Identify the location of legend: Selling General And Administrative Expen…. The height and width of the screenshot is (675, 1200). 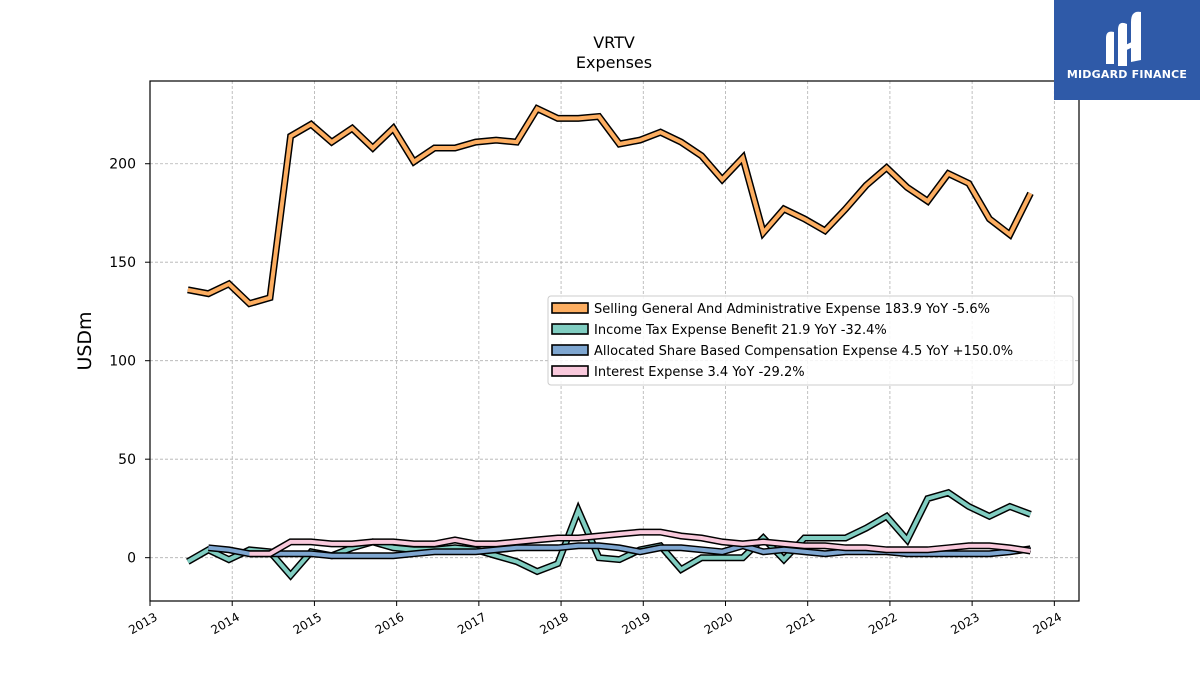
(810, 340).